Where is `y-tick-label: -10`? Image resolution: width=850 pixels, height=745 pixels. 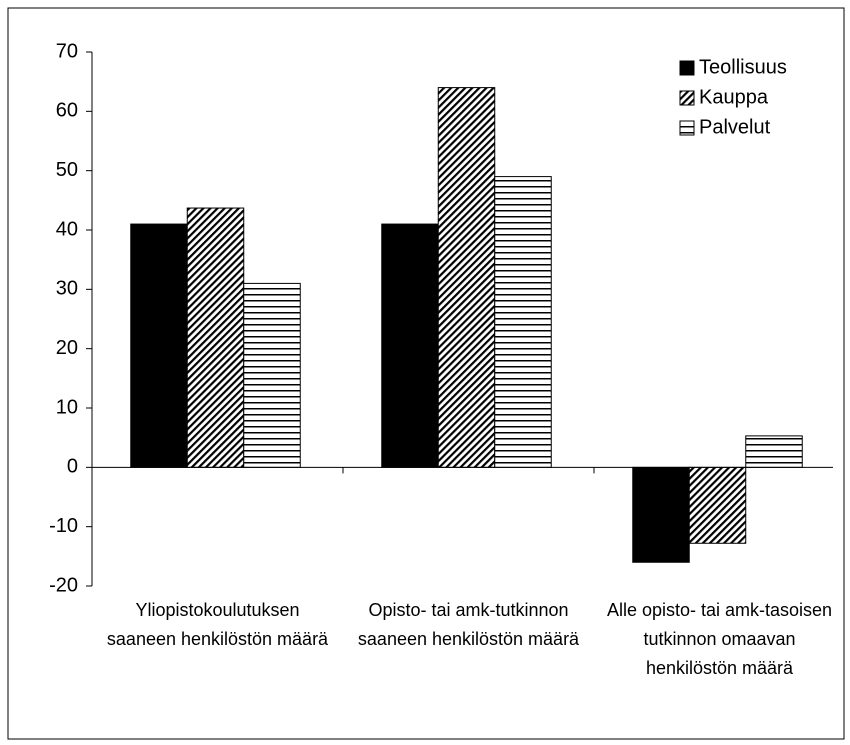
y-tick-label: -10 is located at coordinates (63, 526).